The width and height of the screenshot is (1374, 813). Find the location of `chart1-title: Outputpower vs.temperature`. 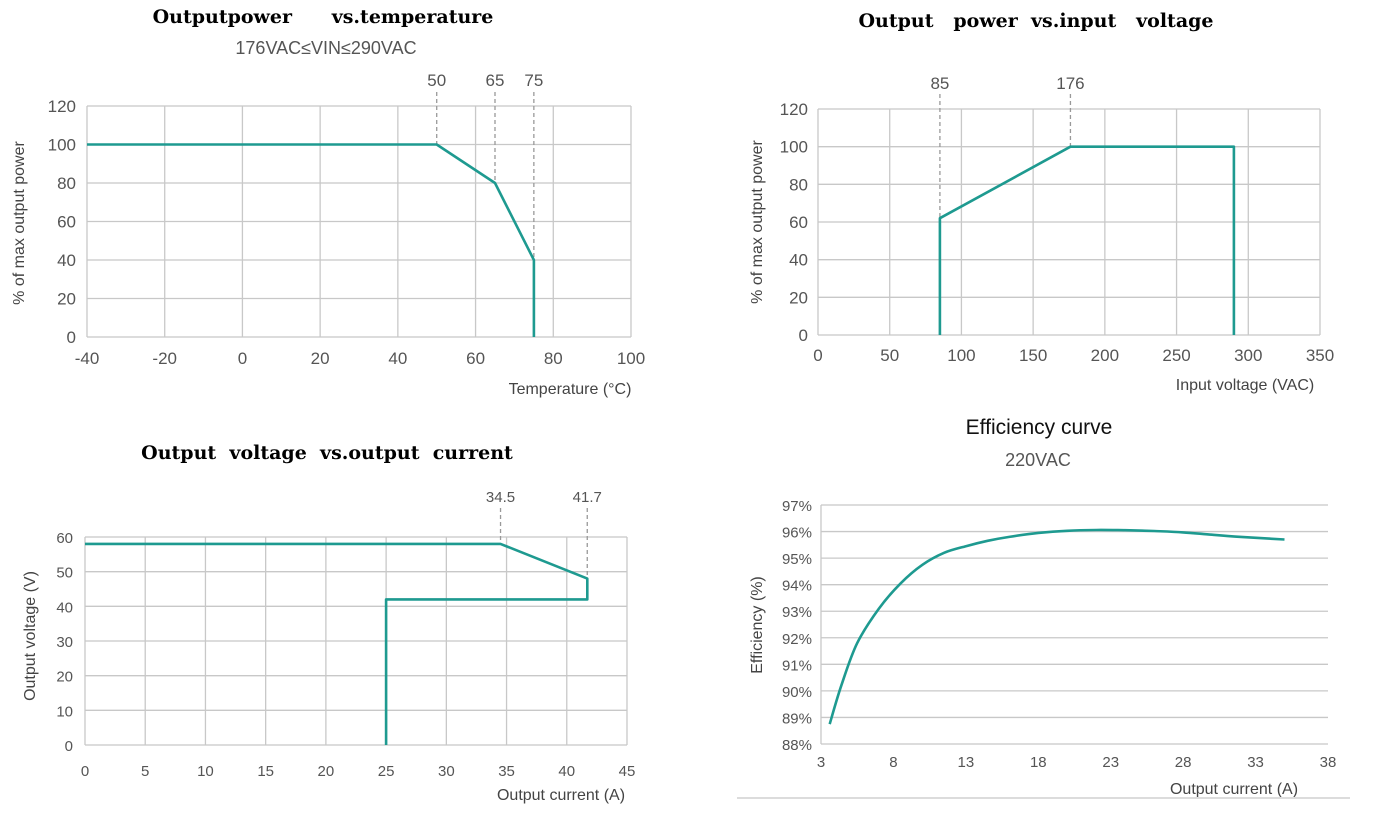

chart1-title: Outputpower vs.temperature is located at coordinates (323, 17).